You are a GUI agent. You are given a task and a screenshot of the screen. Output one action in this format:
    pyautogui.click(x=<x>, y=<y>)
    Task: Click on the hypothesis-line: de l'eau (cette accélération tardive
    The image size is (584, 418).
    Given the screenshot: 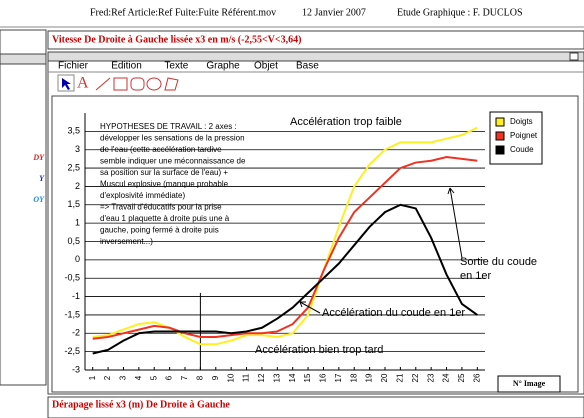 What is the action you would take?
    pyautogui.click(x=161, y=149)
    